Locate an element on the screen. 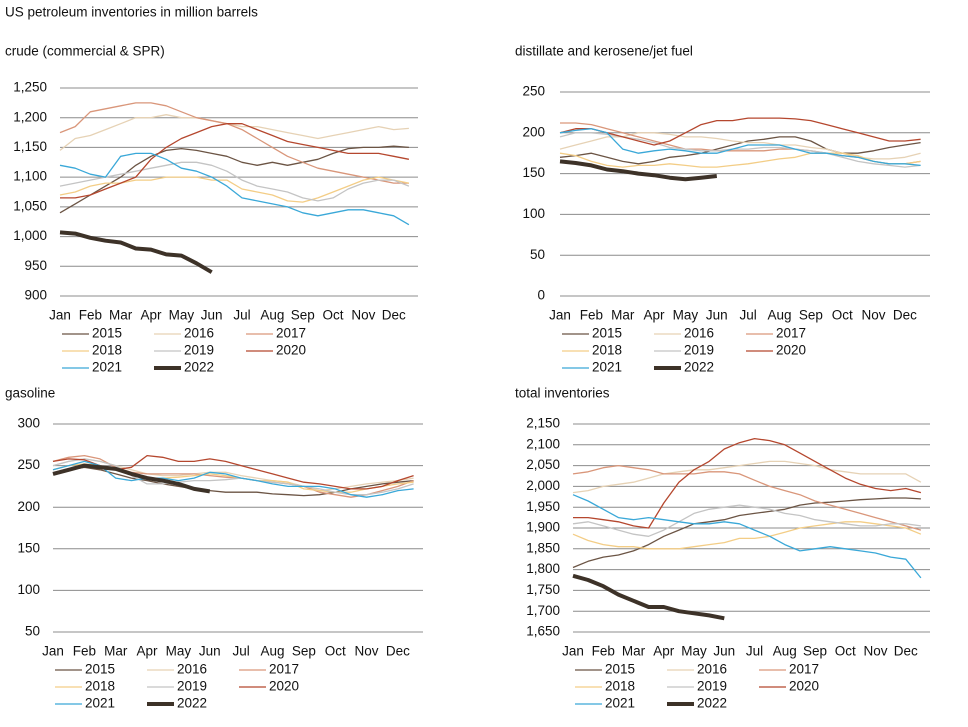 The width and height of the screenshot is (968, 727). y-tick-label: 2,050 is located at coordinates (543, 464).